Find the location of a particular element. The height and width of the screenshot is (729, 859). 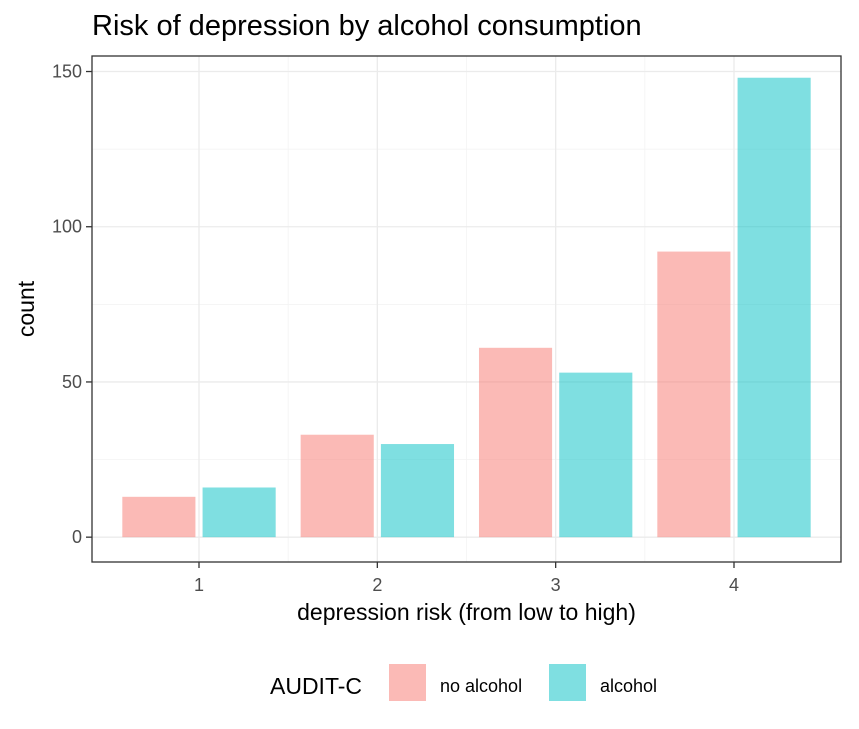

y-tick-label: 50 is located at coordinates (72, 382).